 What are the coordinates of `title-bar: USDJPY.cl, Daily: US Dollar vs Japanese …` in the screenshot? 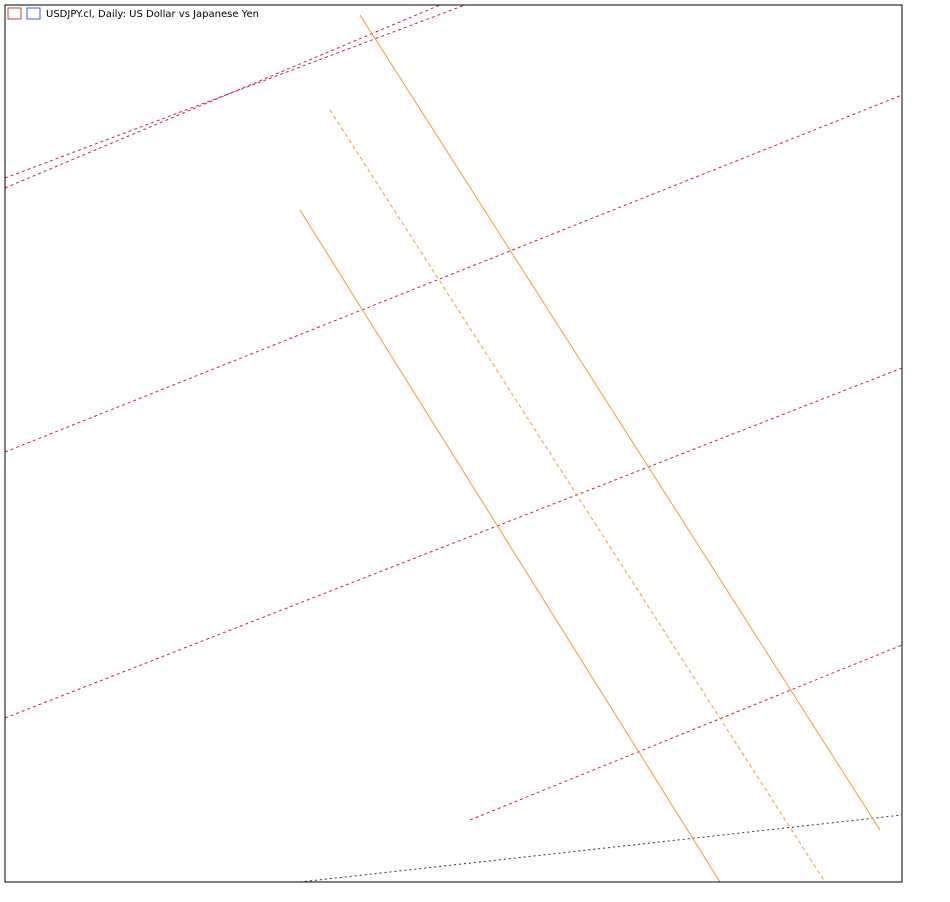 It's located at (133, 13).